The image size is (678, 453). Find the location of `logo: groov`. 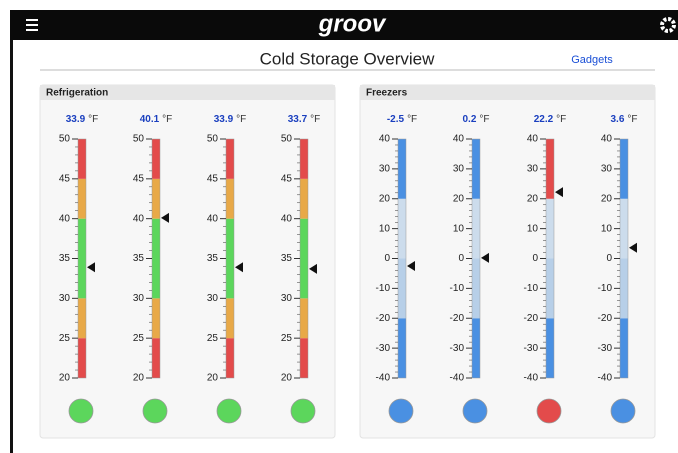

logo: groov is located at coordinates (352, 23).